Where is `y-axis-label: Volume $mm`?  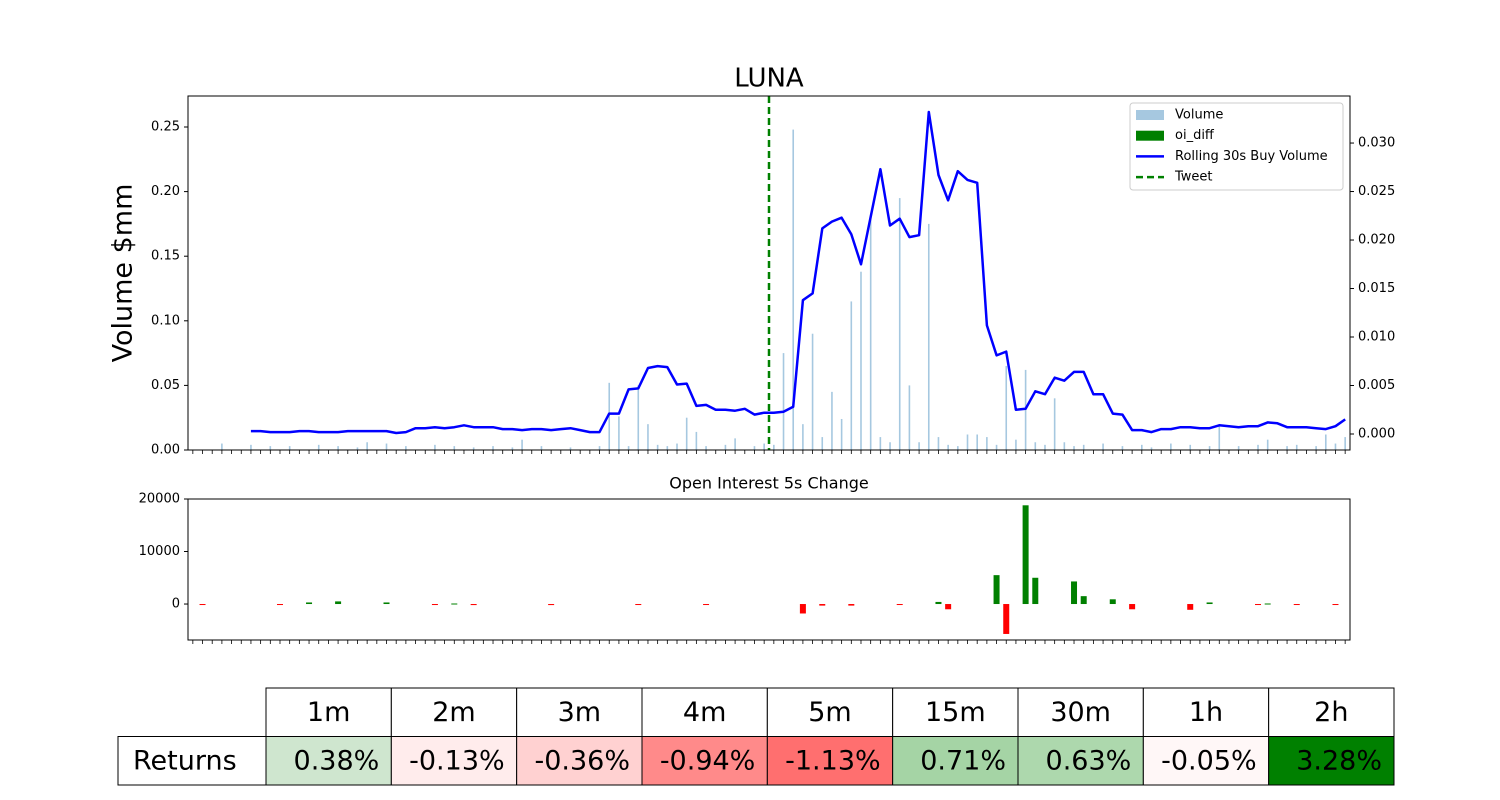 y-axis-label: Volume $mm is located at coordinates (123, 273).